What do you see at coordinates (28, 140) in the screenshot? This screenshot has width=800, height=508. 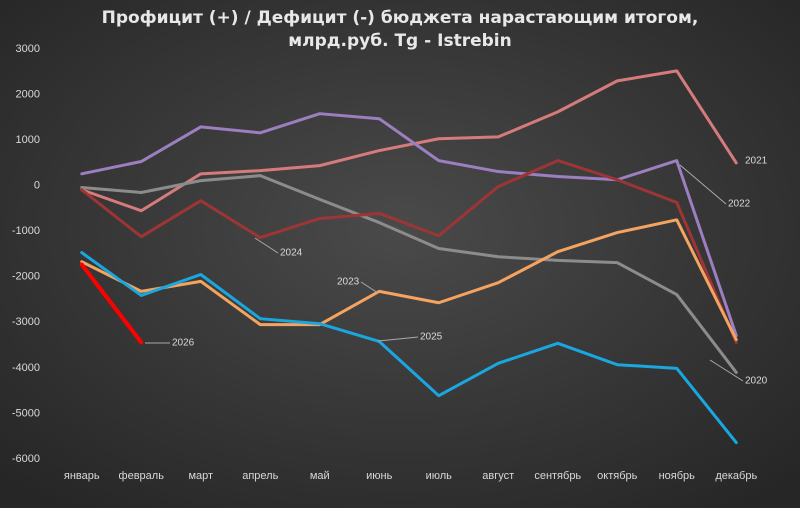 I see `y-tick-label: 1000` at bounding box center [28, 140].